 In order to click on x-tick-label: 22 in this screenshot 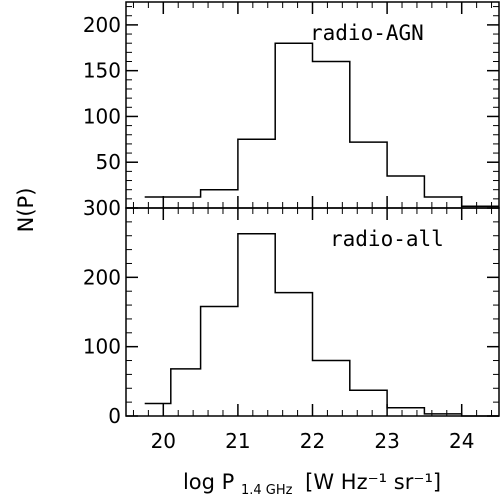, I will do `click(312, 441)`.